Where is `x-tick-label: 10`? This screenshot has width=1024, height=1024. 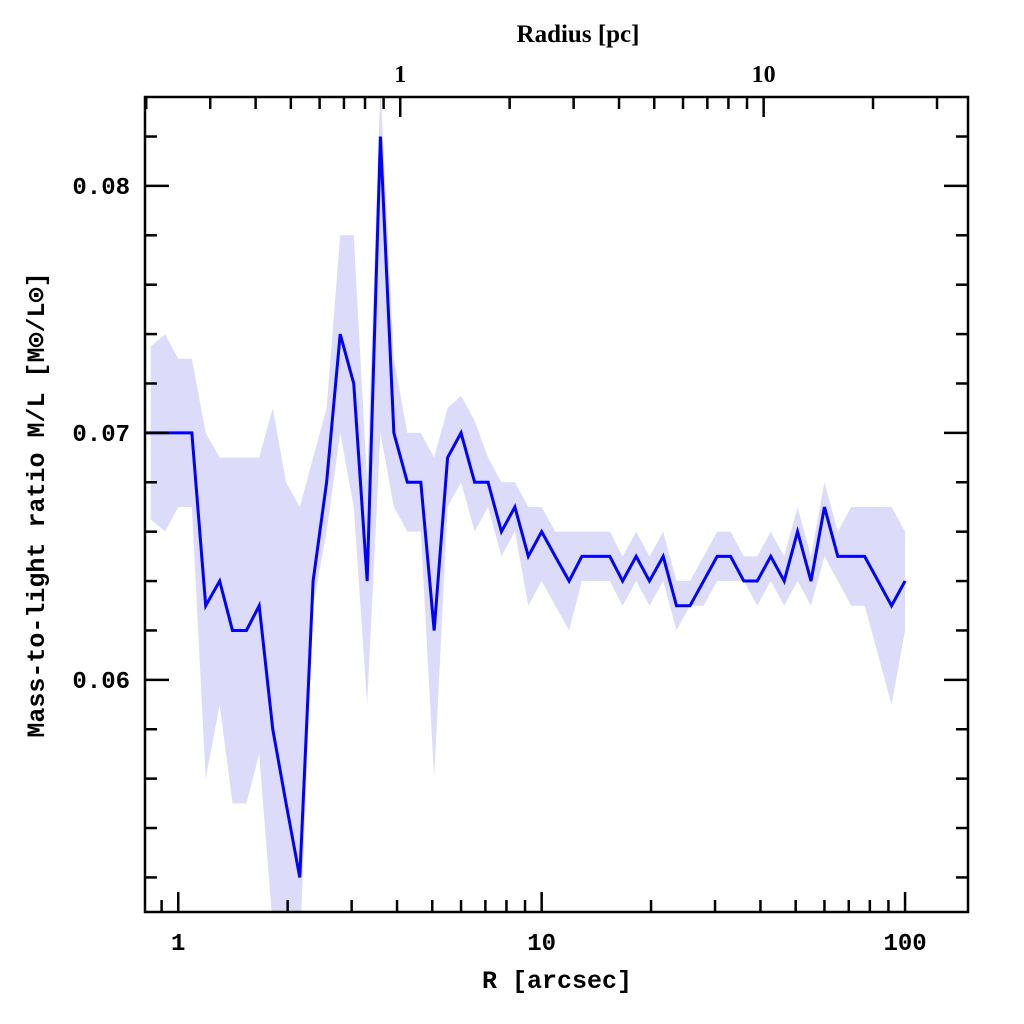
x-tick-label: 10 is located at coordinates (541, 944).